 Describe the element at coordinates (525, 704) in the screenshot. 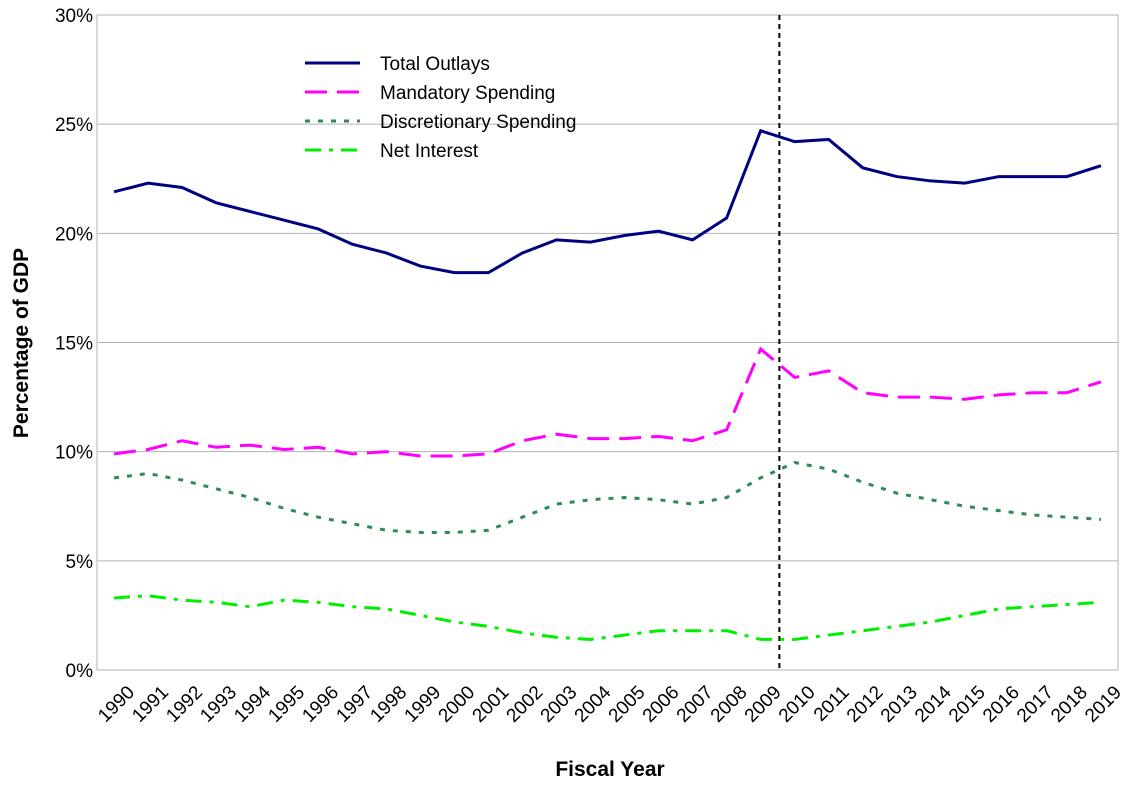

I see `x-tick-label: 2002` at that location.